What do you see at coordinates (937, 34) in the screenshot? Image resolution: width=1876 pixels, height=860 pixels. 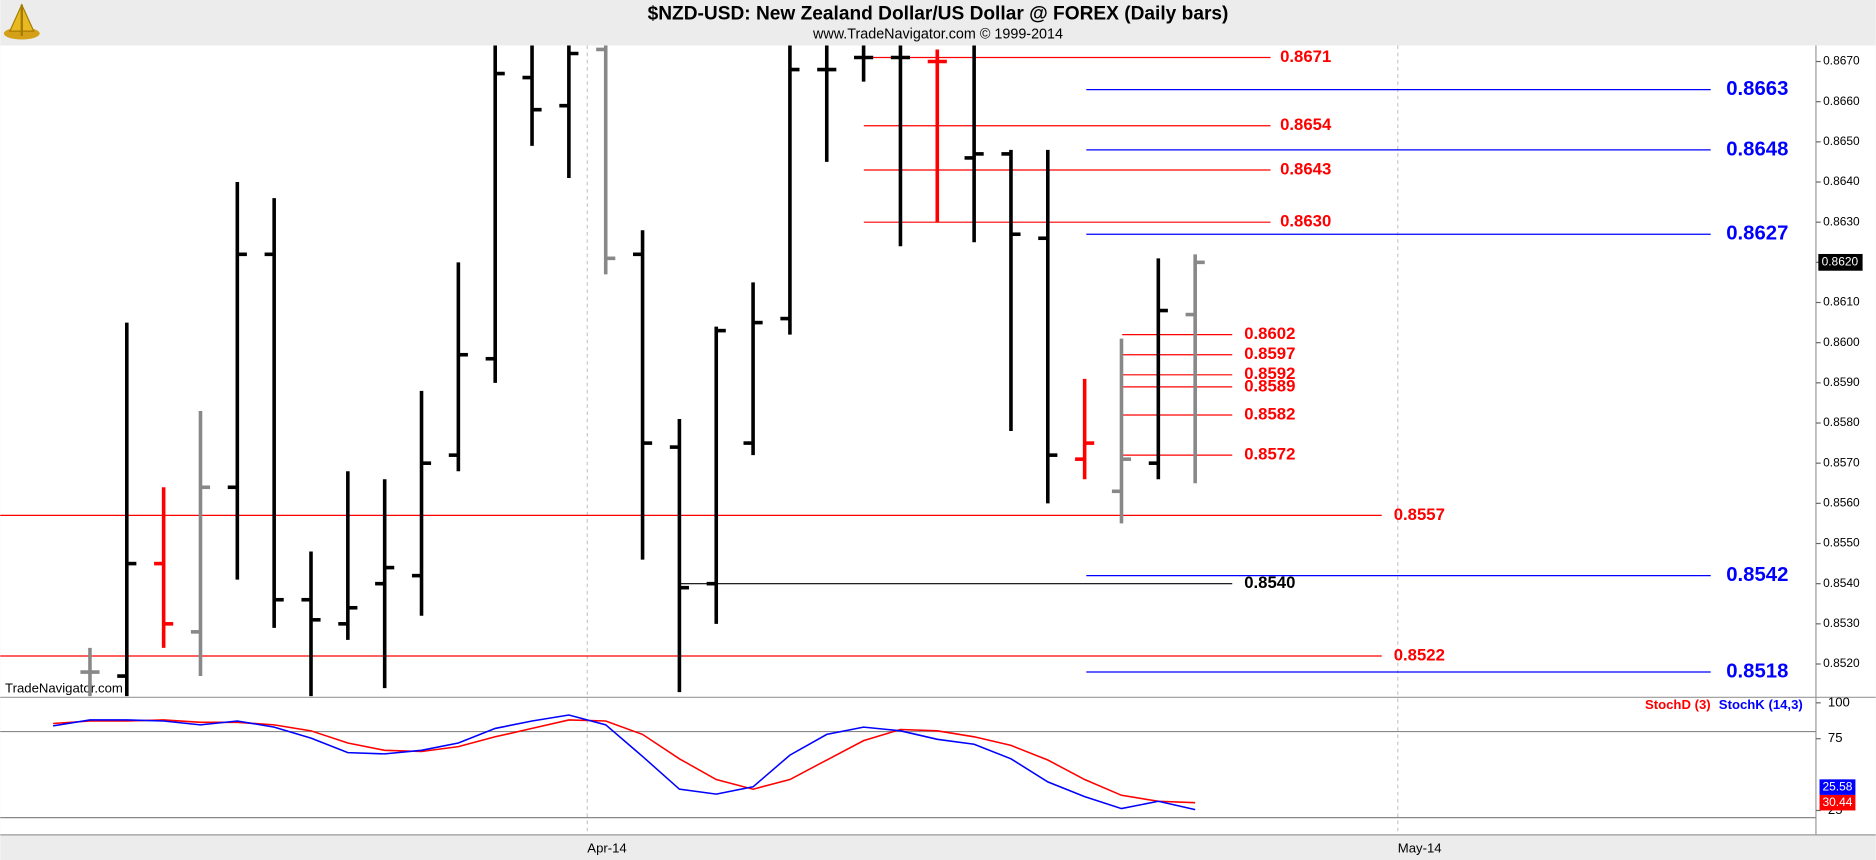 I see `chart-subtitle: www.TradeNavigator.com © 1999-2014` at bounding box center [937, 34].